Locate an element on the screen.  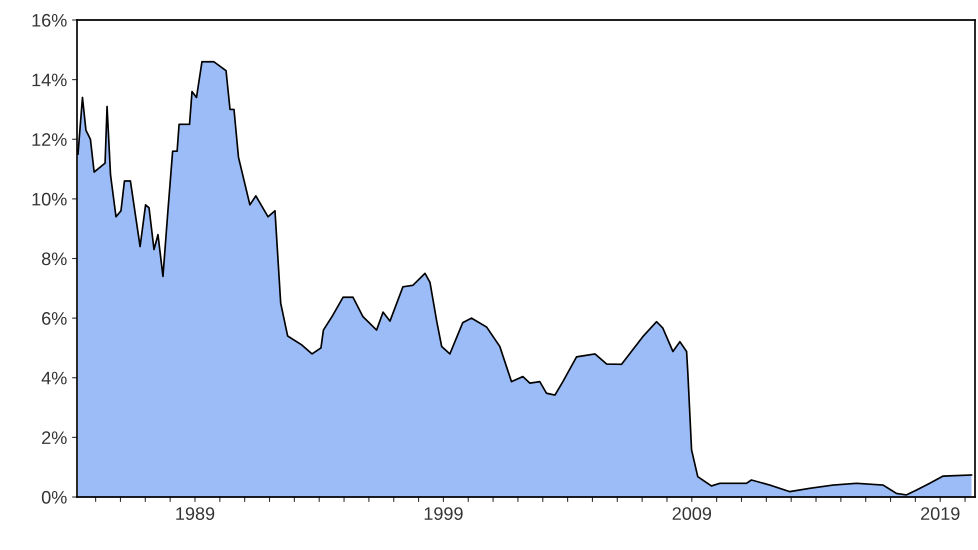
y-tick-label: 4% is located at coordinates (54, 378).